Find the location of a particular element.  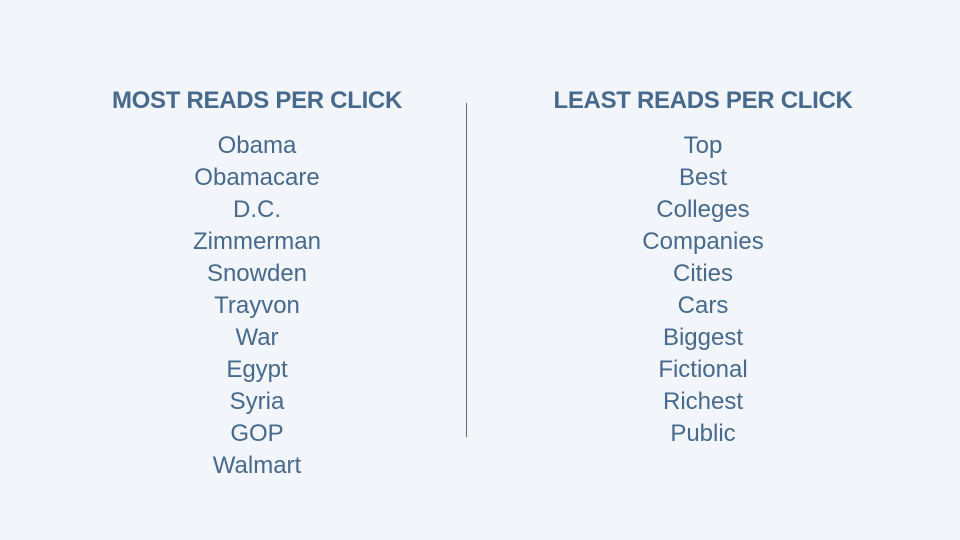

least-reads-item: Fictional is located at coordinates (703, 369).